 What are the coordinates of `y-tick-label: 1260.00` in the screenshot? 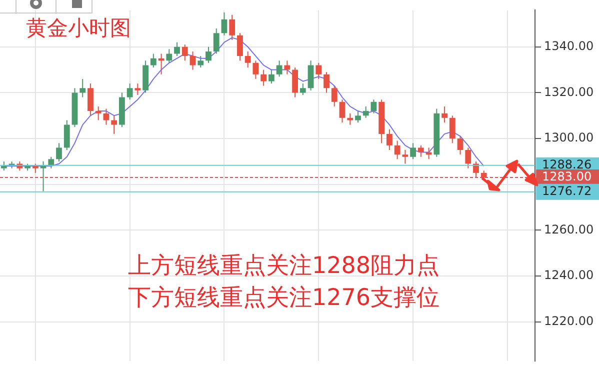 It's located at (569, 229).